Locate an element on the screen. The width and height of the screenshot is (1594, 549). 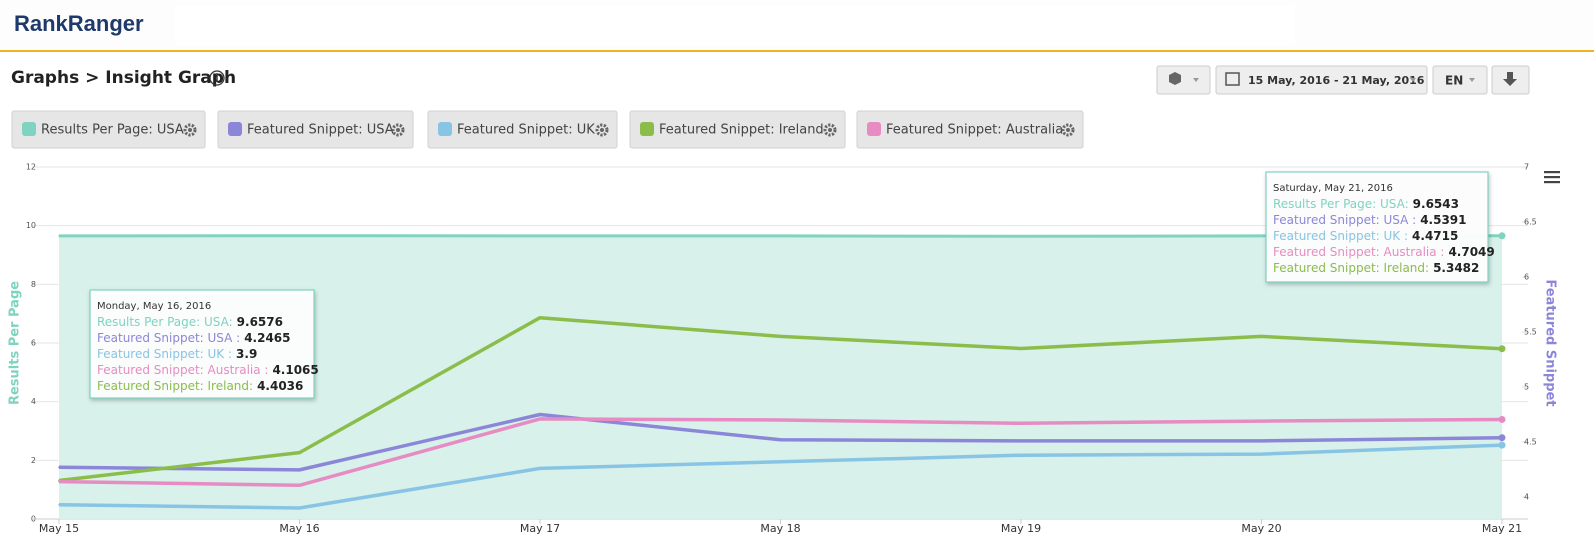
x-tick-label: May 16 is located at coordinates (299, 528).